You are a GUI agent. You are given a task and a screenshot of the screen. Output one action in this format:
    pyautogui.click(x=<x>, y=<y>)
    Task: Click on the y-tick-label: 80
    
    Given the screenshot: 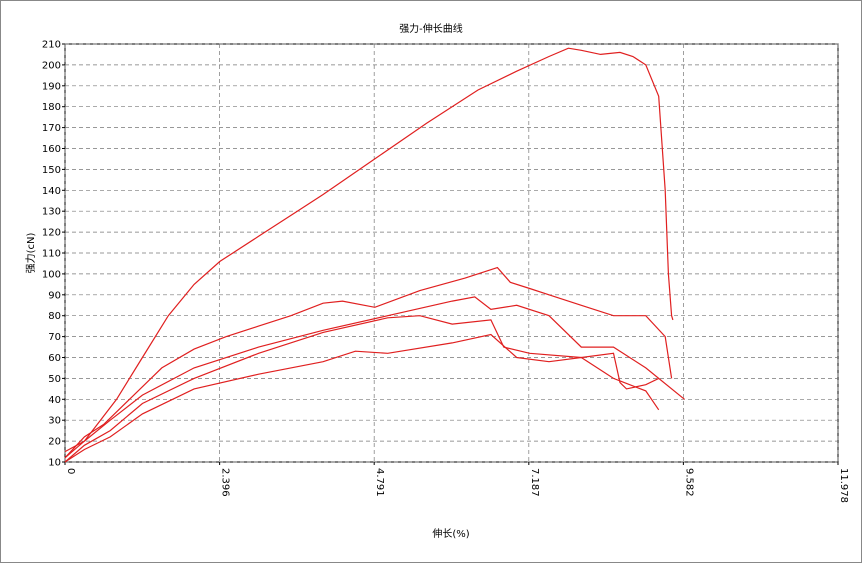 What is the action you would take?
    pyautogui.click(x=54, y=316)
    